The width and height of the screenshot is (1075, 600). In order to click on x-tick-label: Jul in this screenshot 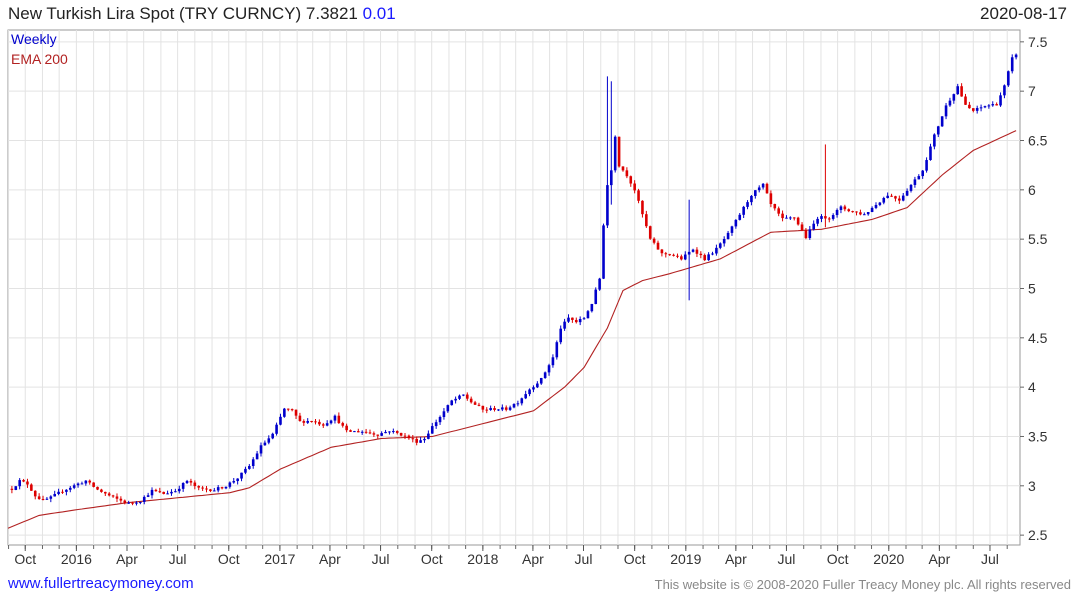, I will do `click(787, 559)`.